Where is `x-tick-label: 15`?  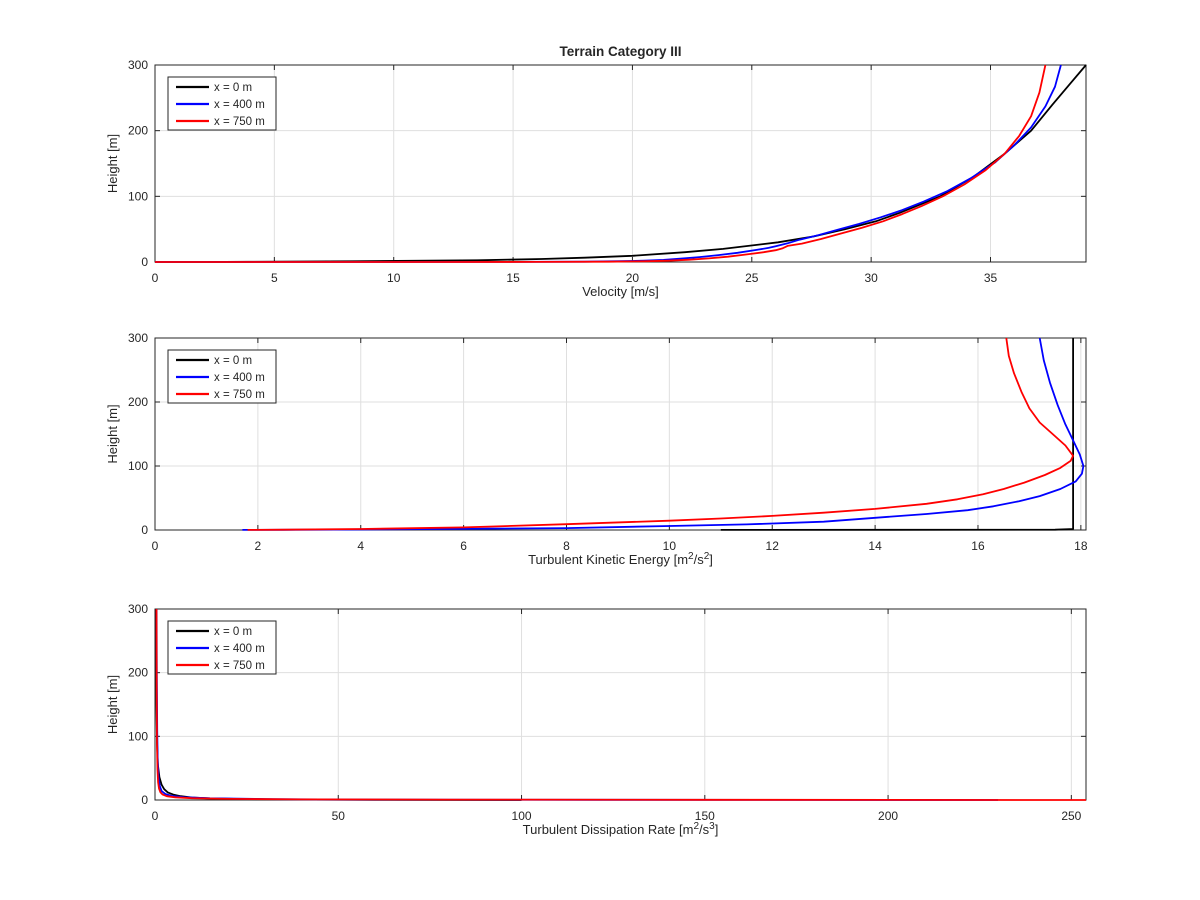 x-tick-label: 15 is located at coordinates (513, 278).